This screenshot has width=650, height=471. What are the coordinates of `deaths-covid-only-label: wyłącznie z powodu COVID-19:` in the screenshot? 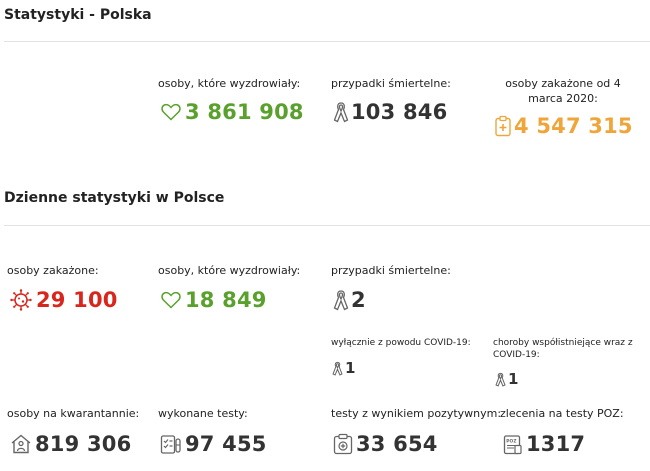 It's located at (401, 343).